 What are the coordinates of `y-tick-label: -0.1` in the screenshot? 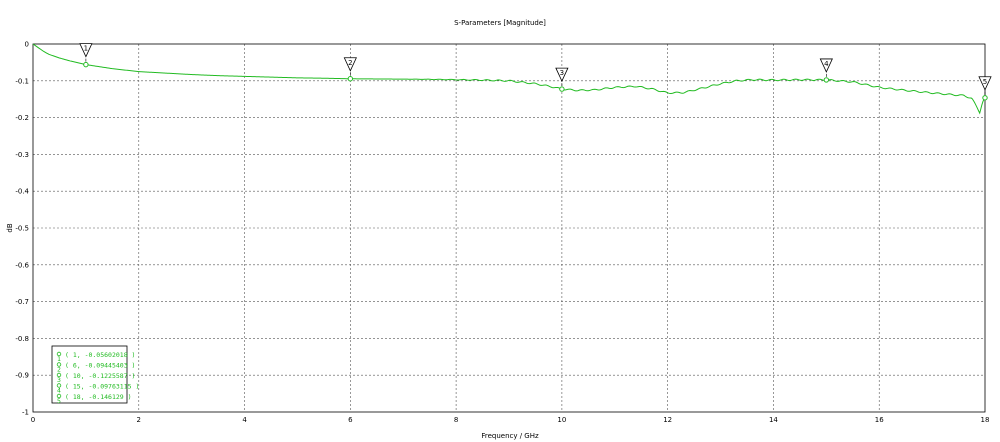 It's located at (22, 81).